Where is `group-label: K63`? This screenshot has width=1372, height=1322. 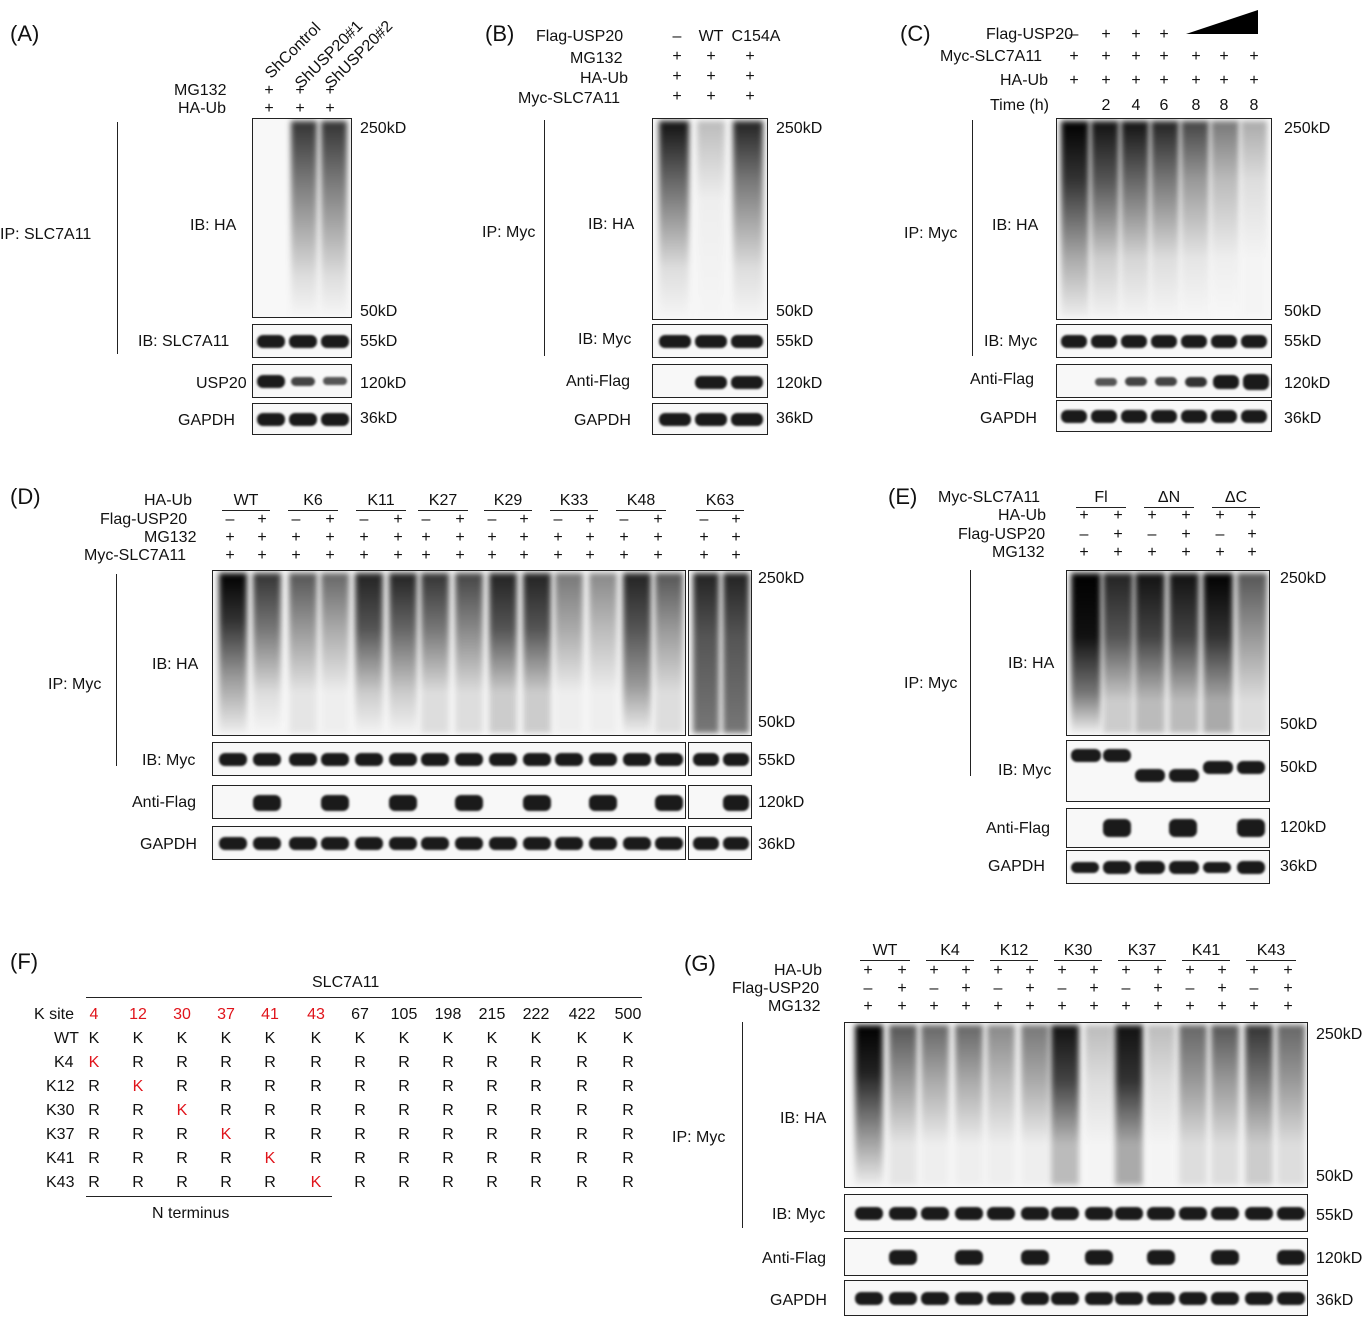
group-label: K63 is located at coordinates (720, 500).